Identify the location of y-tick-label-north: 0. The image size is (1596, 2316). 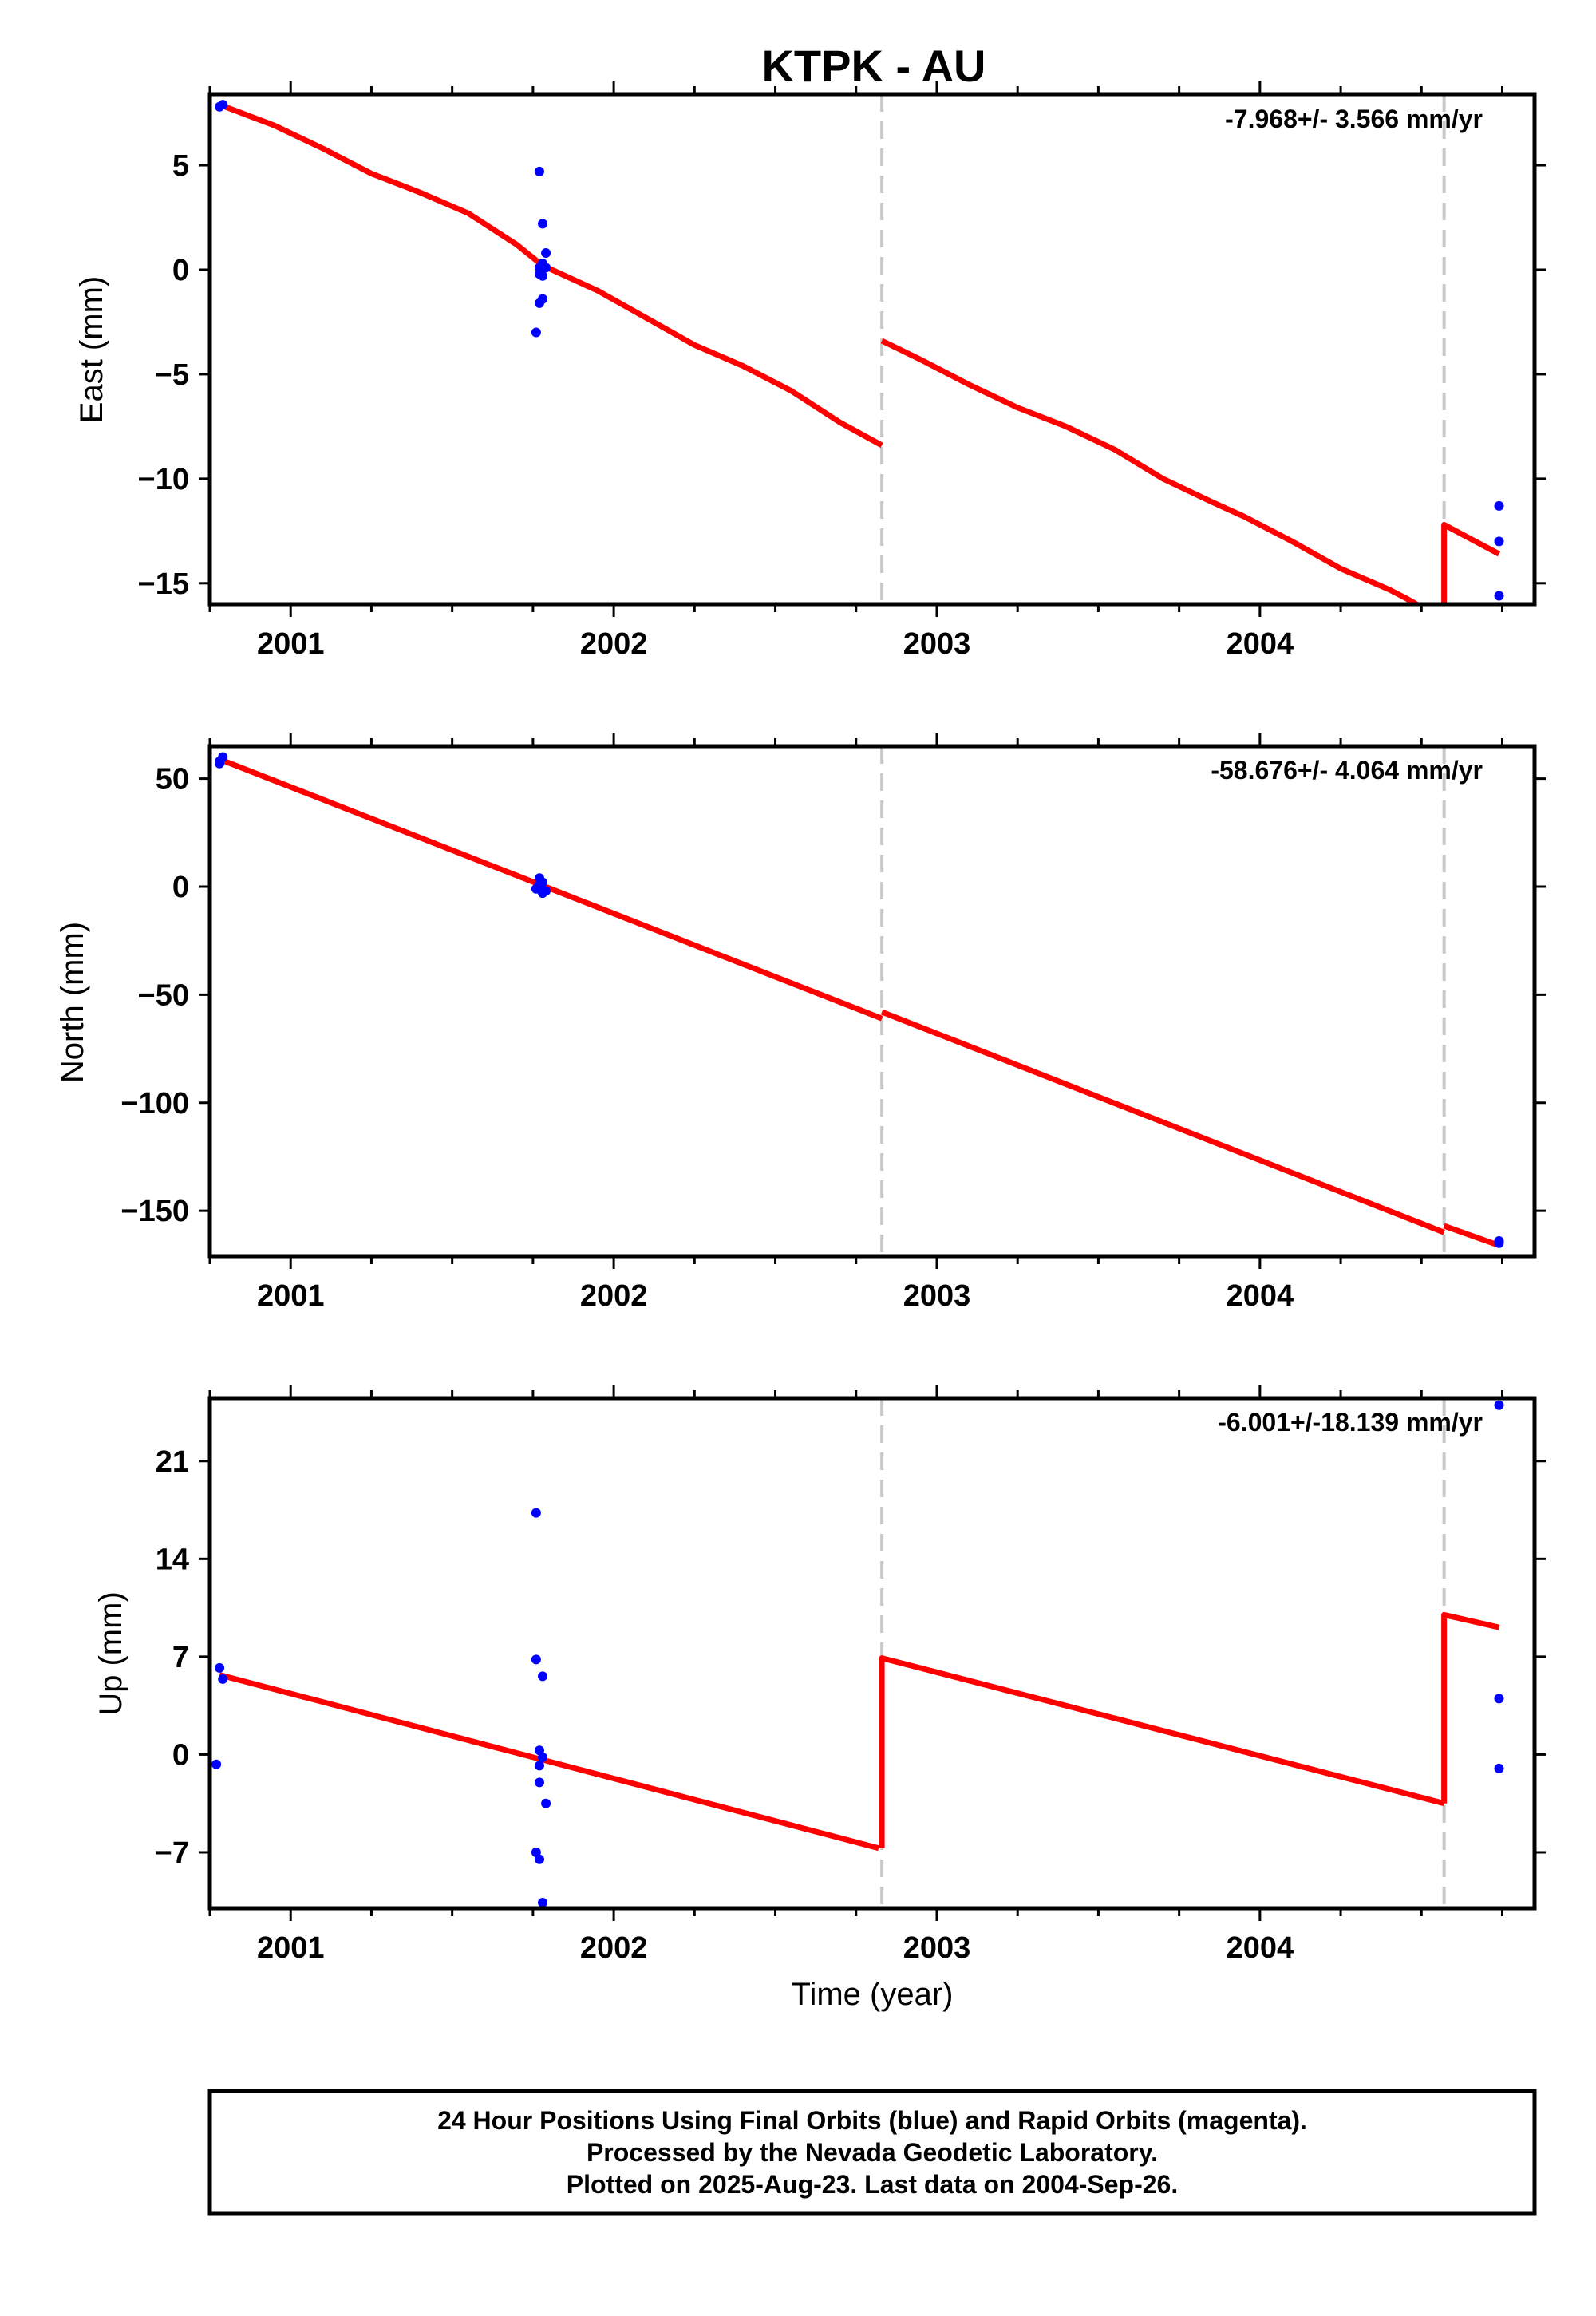
(180, 888).